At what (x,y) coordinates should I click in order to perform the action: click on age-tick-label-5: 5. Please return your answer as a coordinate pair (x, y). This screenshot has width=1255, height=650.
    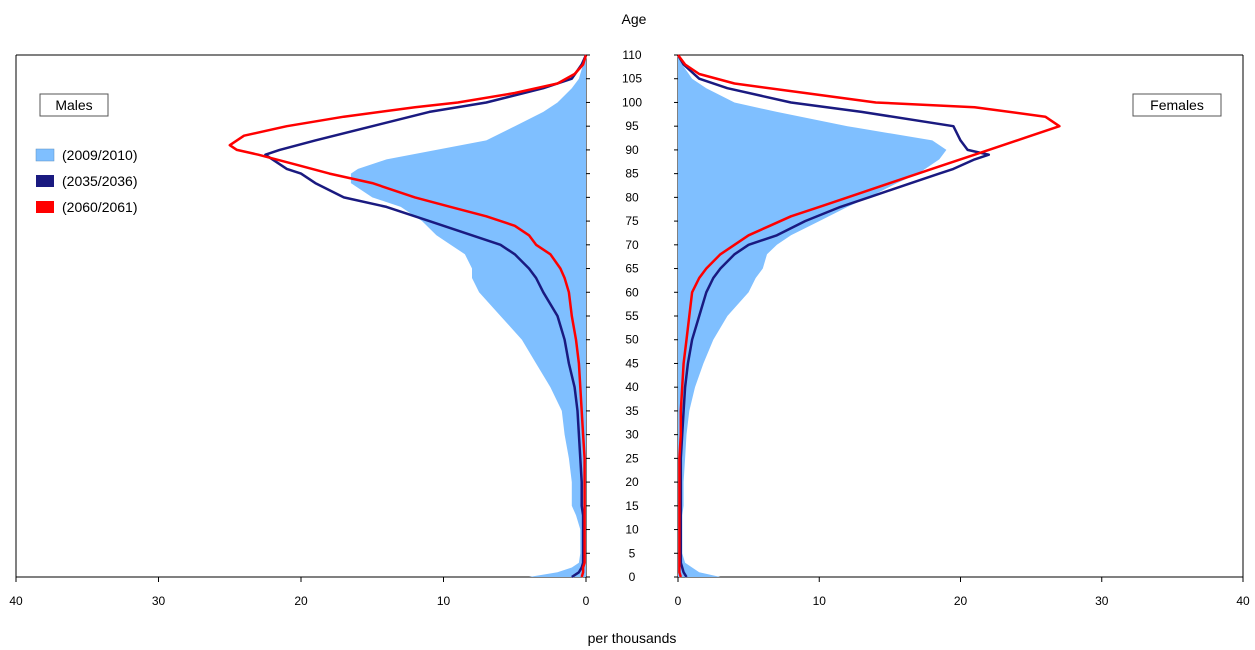
    Looking at the image, I should click on (632, 553).